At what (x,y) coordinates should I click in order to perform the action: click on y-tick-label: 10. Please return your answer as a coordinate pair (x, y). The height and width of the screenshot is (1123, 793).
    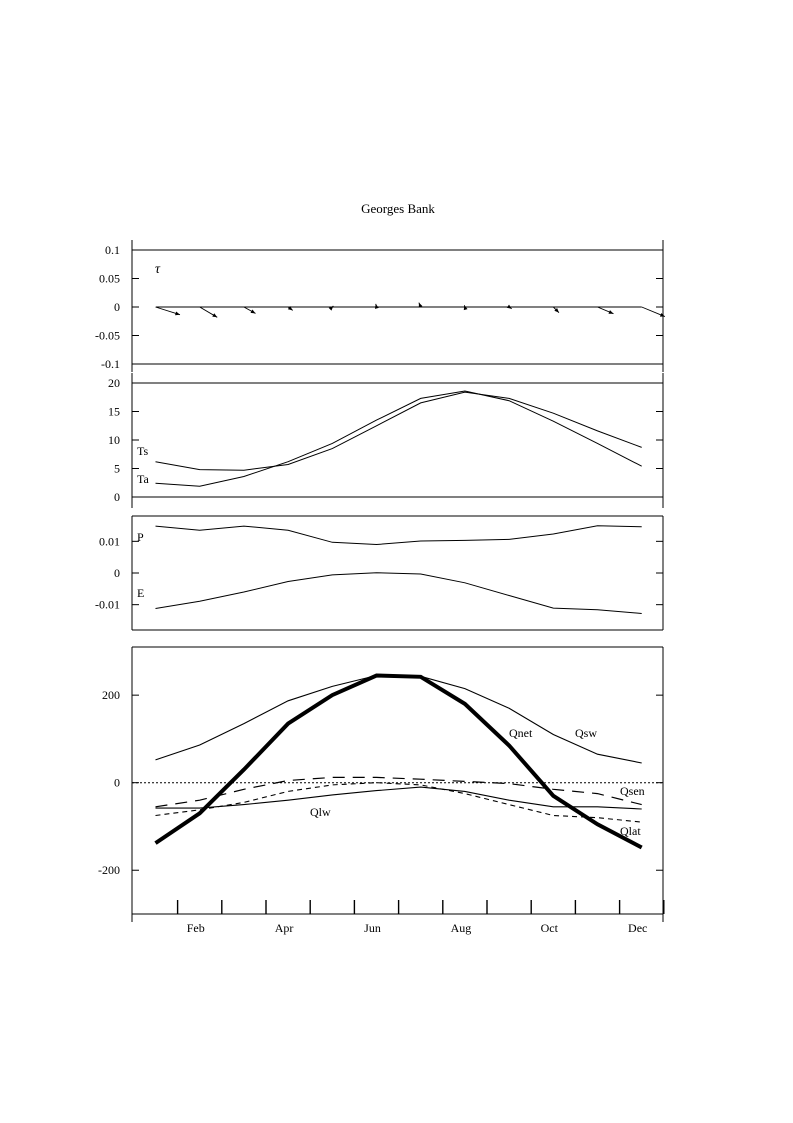
    Looking at the image, I should click on (114, 440).